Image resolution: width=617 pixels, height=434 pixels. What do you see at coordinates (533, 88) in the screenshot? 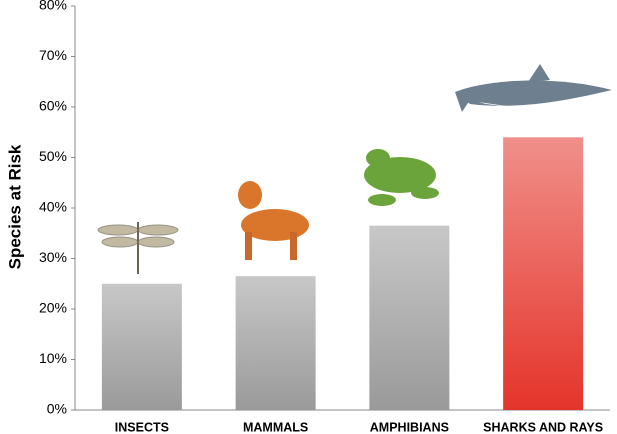
I see `shark-icon` at bounding box center [533, 88].